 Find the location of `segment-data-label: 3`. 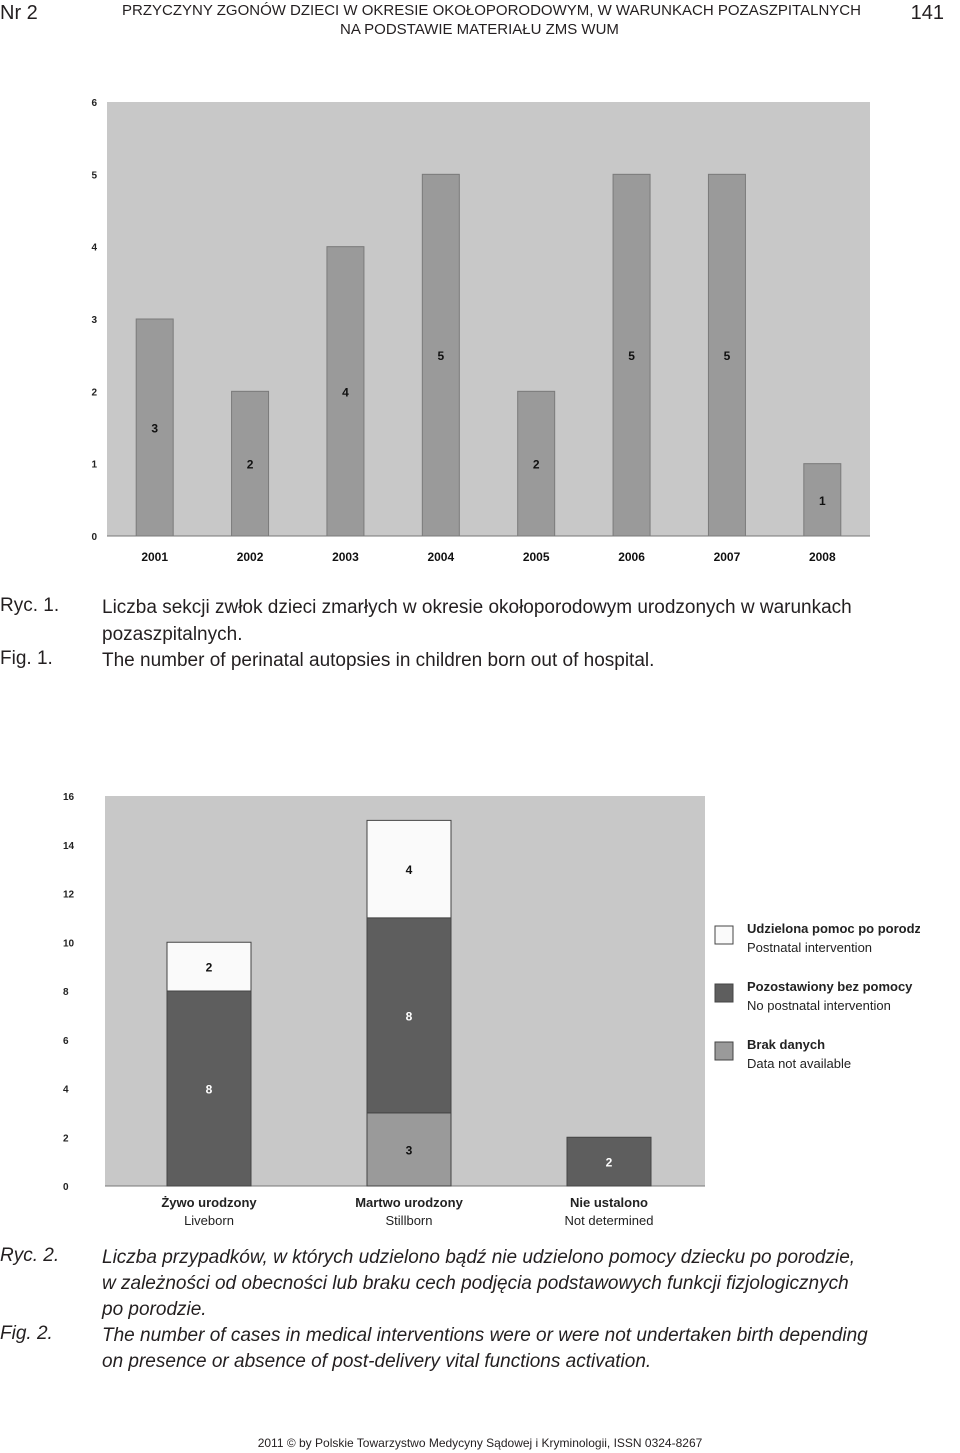

segment-data-label: 3 is located at coordinates (409, 1150).